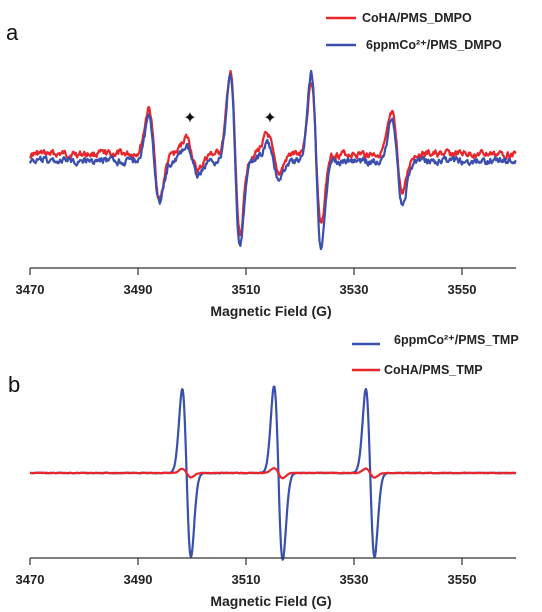 The width and height of the screenshot is (542, 612). What do you see at coordinates (270, 311) in the screenshot?
I see `panel-a-x-axis-title: Magnetic Field (G)` at bounding box center [270, 311].